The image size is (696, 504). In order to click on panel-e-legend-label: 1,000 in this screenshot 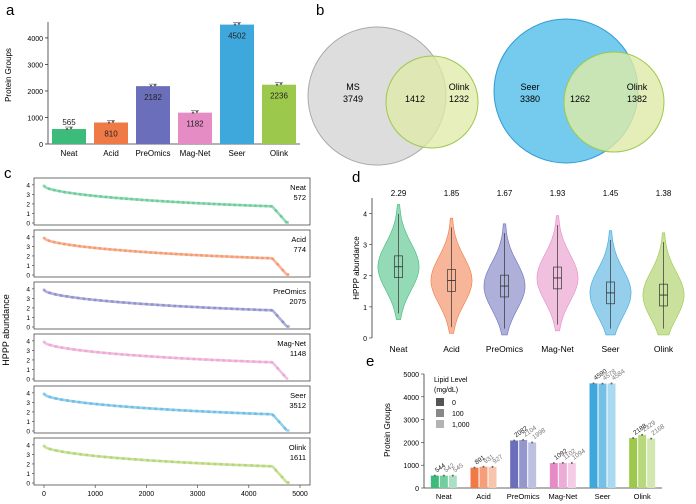, I will do `click(461, 425)`.